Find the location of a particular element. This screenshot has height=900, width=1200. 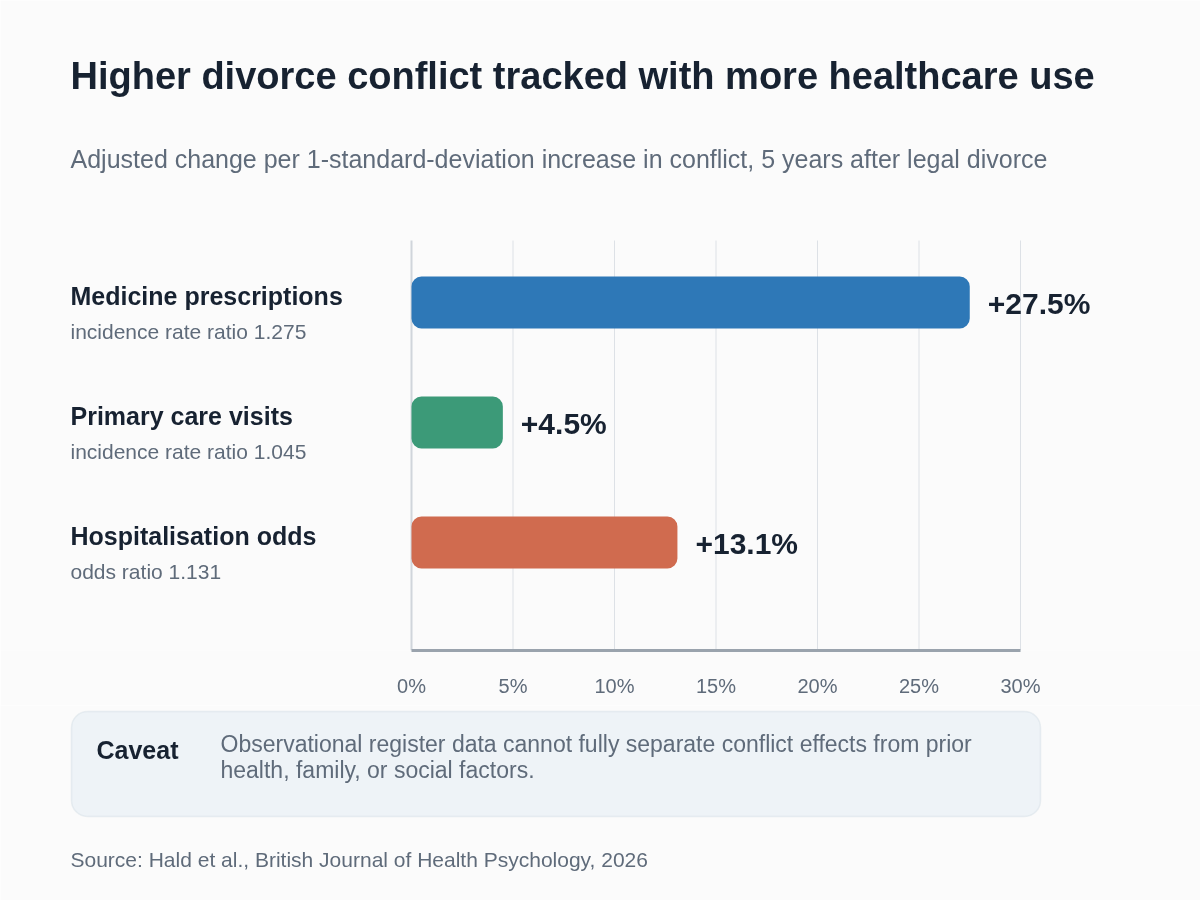

chart-subtitle: Adjusted change per 1-standard-deviation increase in conflict, 5 years after legal divorce is located at coordinates (559, 158).